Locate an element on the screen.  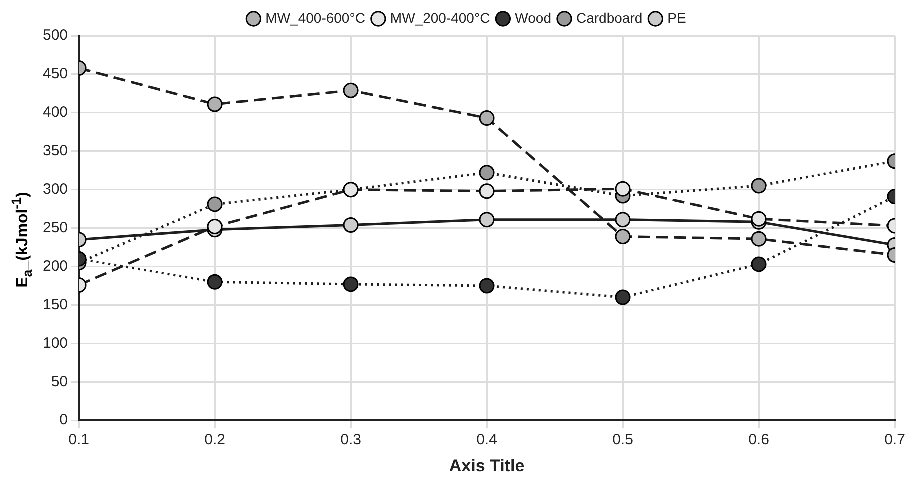
x-axis-title: Axis Title is located at coordinates (487, 466).